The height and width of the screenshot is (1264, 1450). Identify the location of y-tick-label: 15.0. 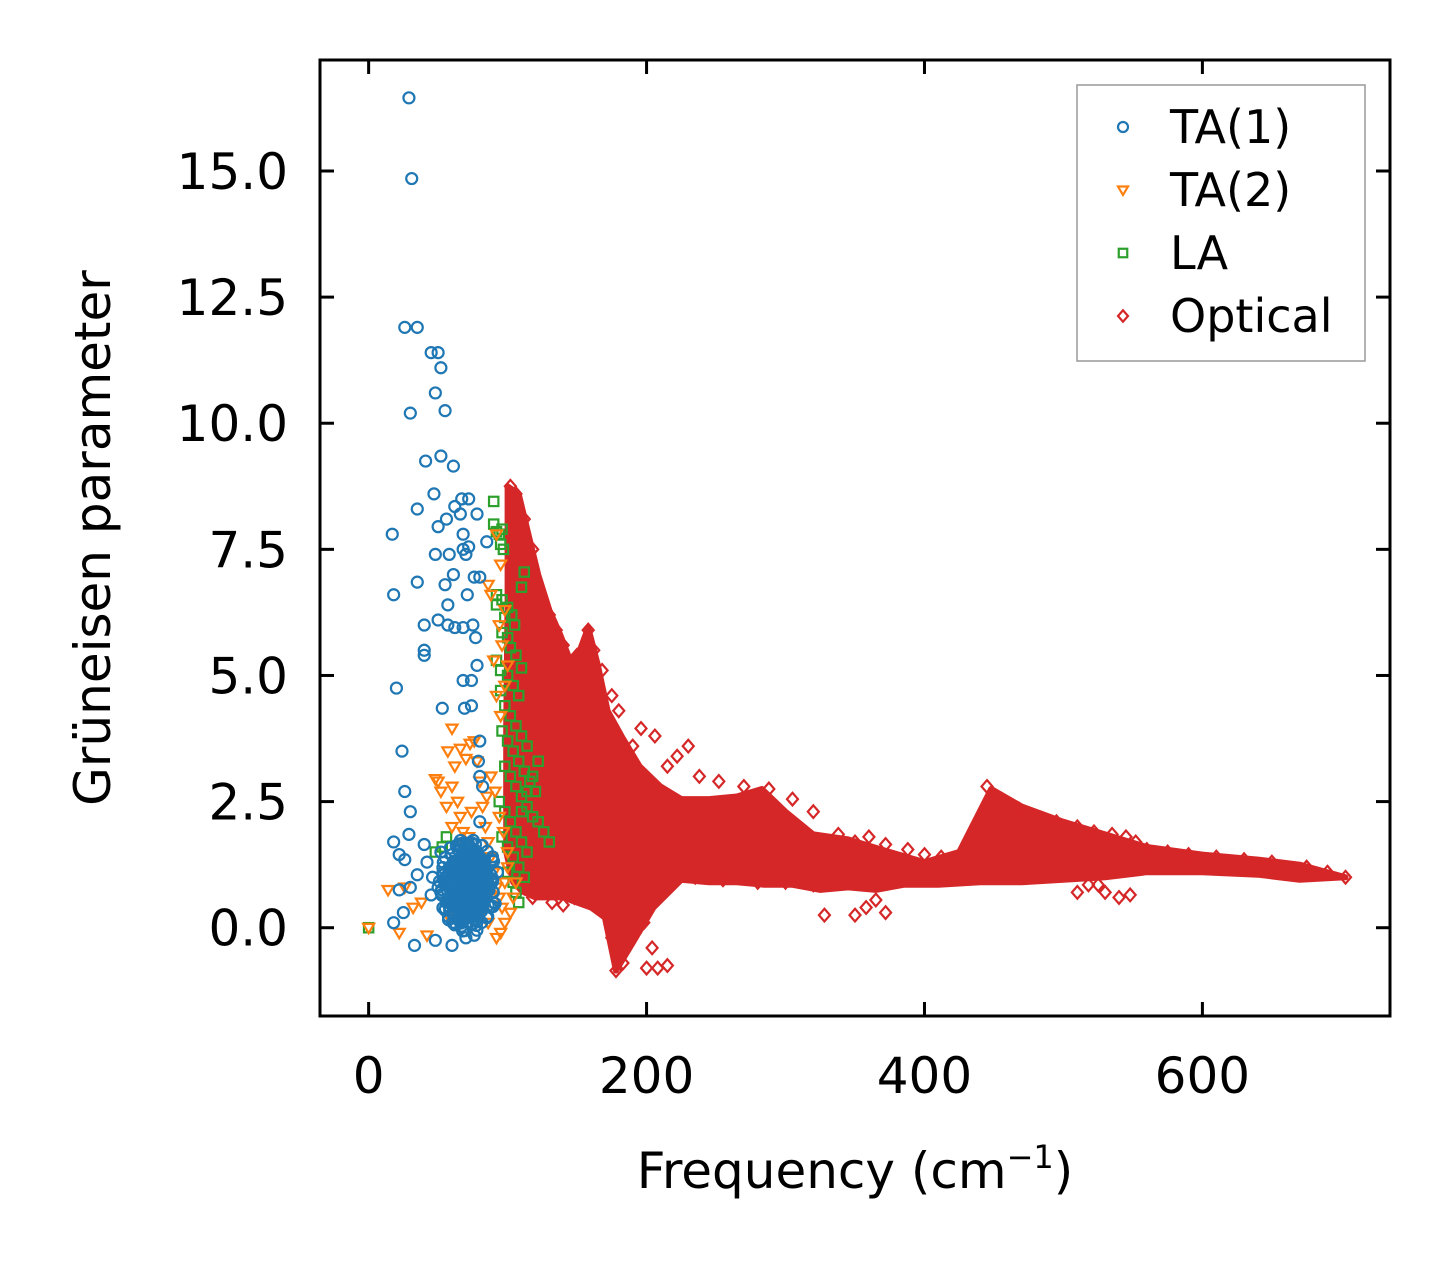
(232, 172).